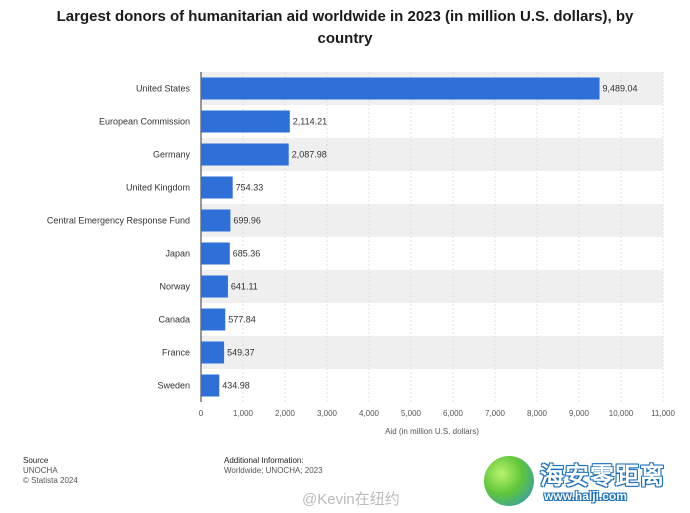 The height and width of the screenshot is (513, 690). Describe the element at coordinates (50, 480) in the screenshot. I see `copyright-line: © Statista 2024` at that location.